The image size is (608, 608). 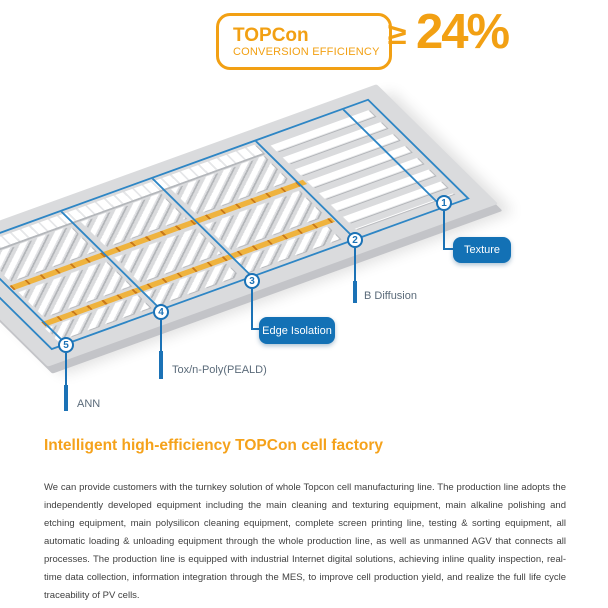 I want to click on callout-marker-2: 2, so click(x=355, y=240).